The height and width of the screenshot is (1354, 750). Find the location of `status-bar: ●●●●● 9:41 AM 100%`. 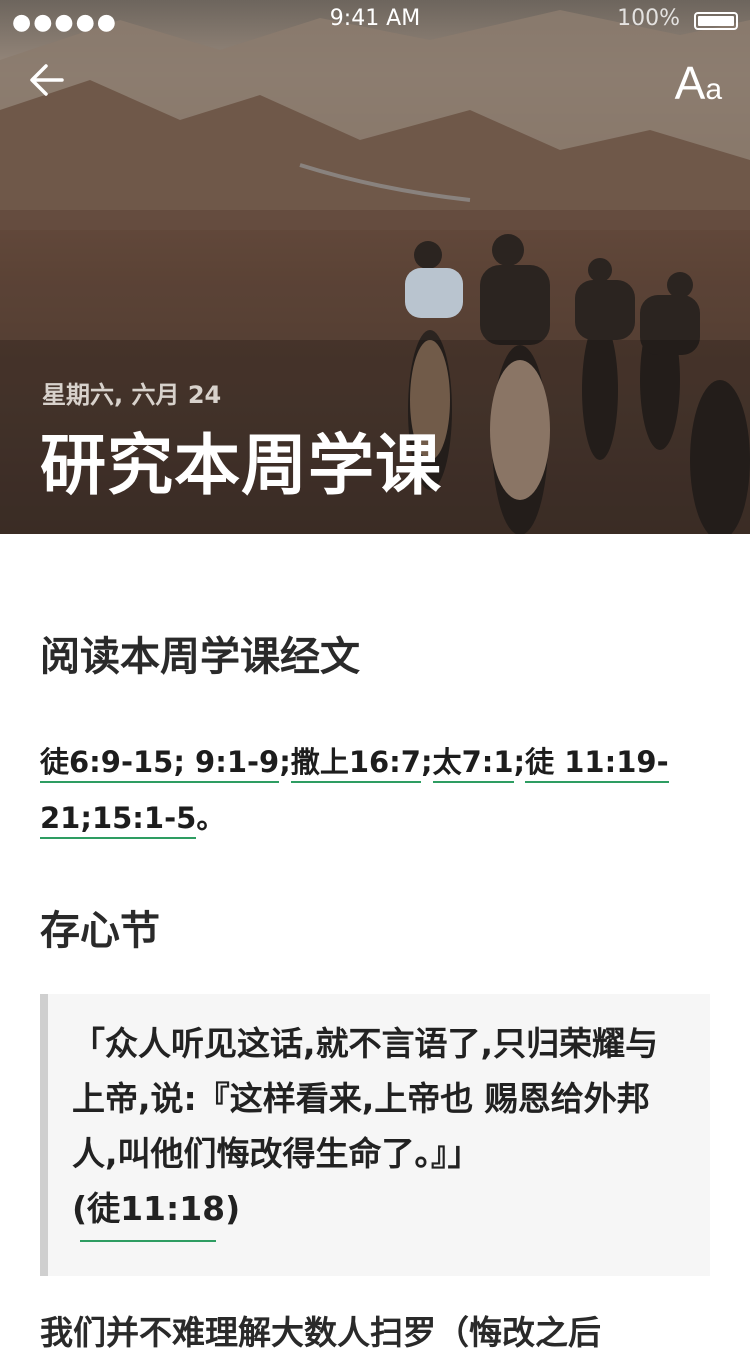

status-bar: ●●●●● 9:41 AM 100% is located at coordinates (375, 20).